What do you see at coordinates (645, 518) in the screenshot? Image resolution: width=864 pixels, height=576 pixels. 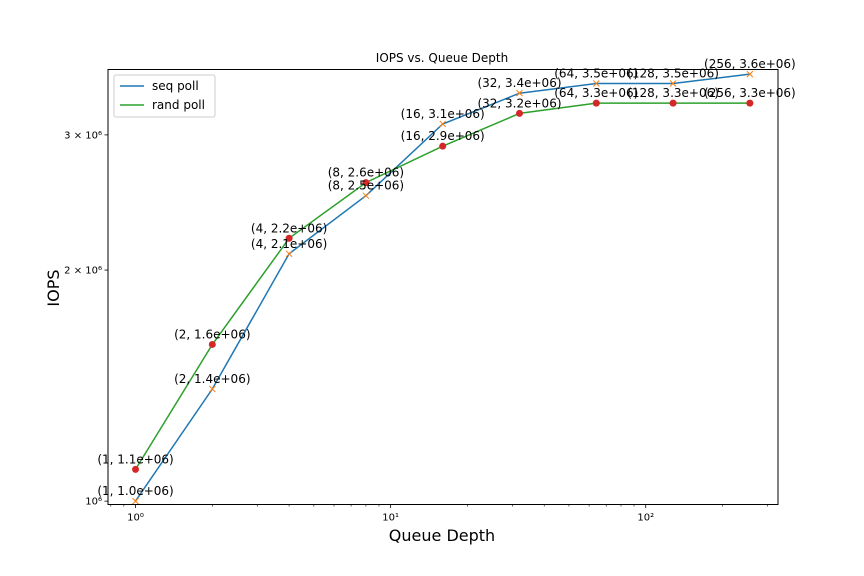 I see `x-tick-label: 10²` at bounding box center [645, 518].